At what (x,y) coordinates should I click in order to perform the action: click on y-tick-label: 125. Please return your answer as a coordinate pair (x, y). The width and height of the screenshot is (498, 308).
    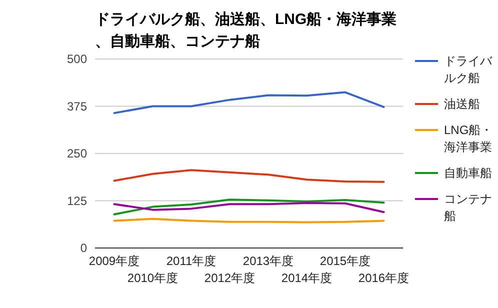
    Looking at the image, I should click on (77, 201).